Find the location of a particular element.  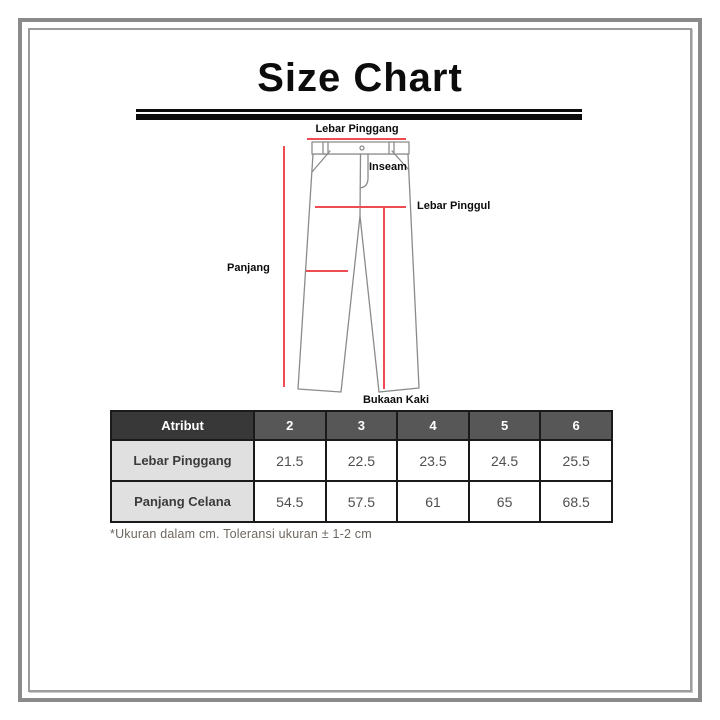

header-size-2: 2 is located at coordinates (290, 425).